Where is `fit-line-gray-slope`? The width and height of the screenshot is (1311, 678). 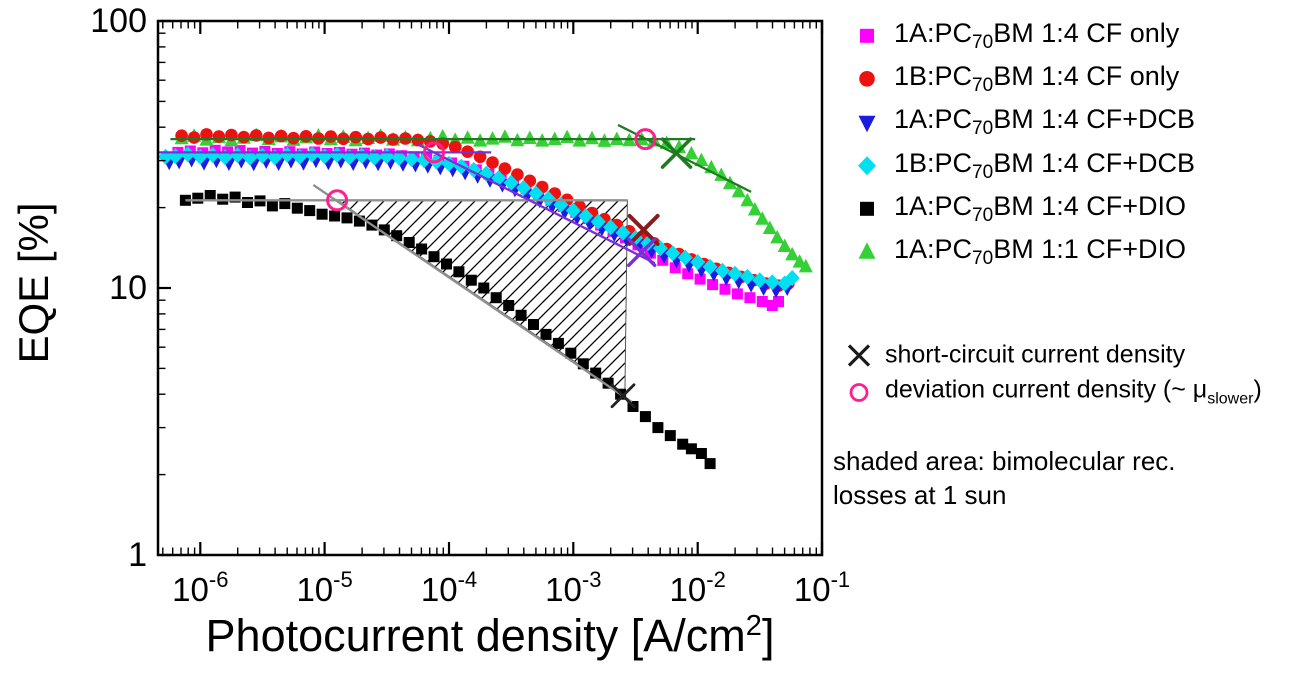 fit-line-gray-slope is located at coordinates (472, 293).